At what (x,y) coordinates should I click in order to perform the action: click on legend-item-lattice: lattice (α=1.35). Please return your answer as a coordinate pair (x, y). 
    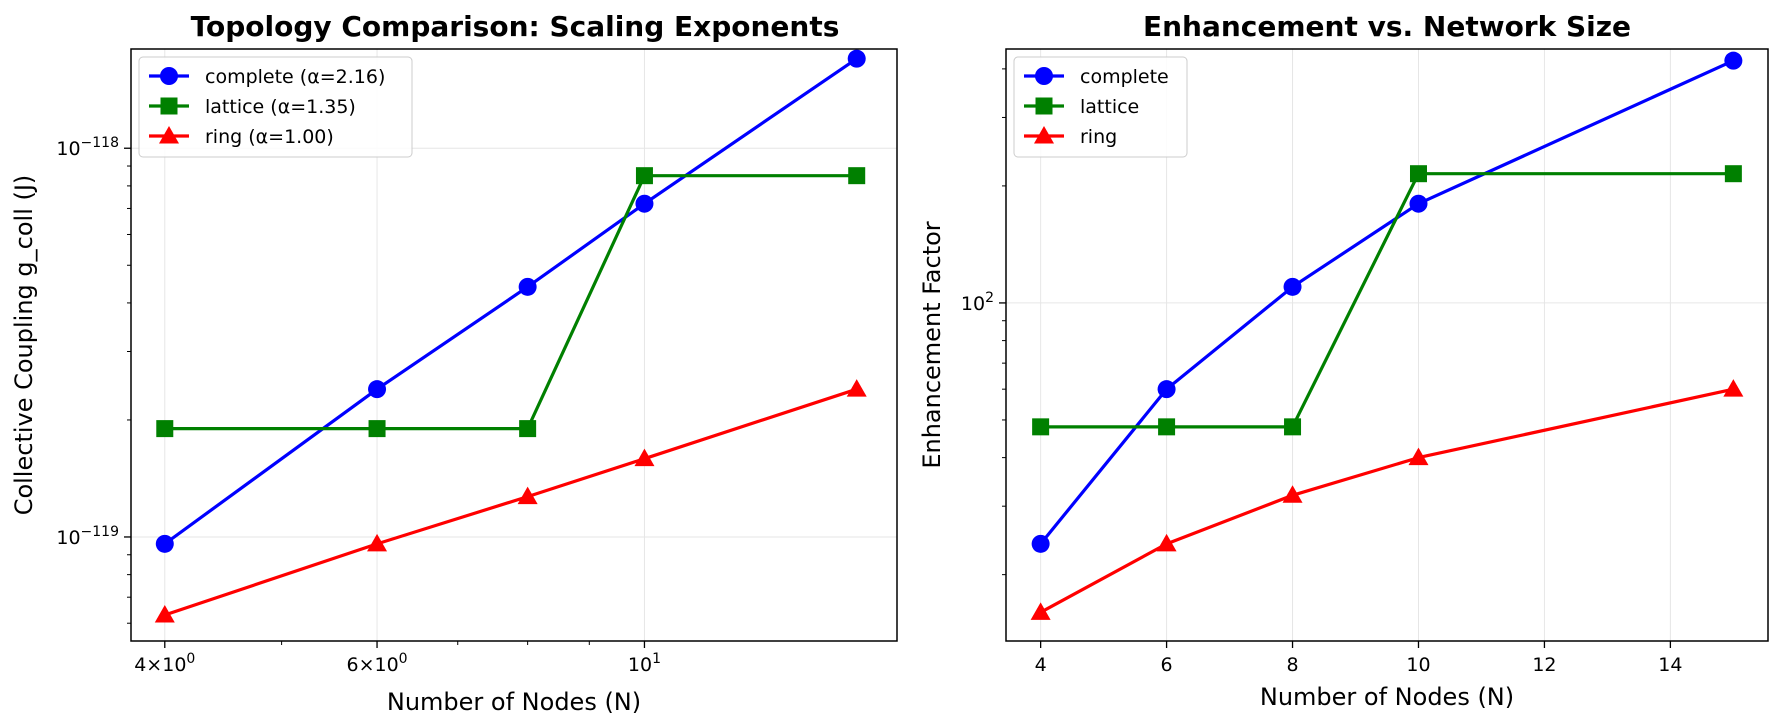
    Looking at the image, I should click on (252, 107).